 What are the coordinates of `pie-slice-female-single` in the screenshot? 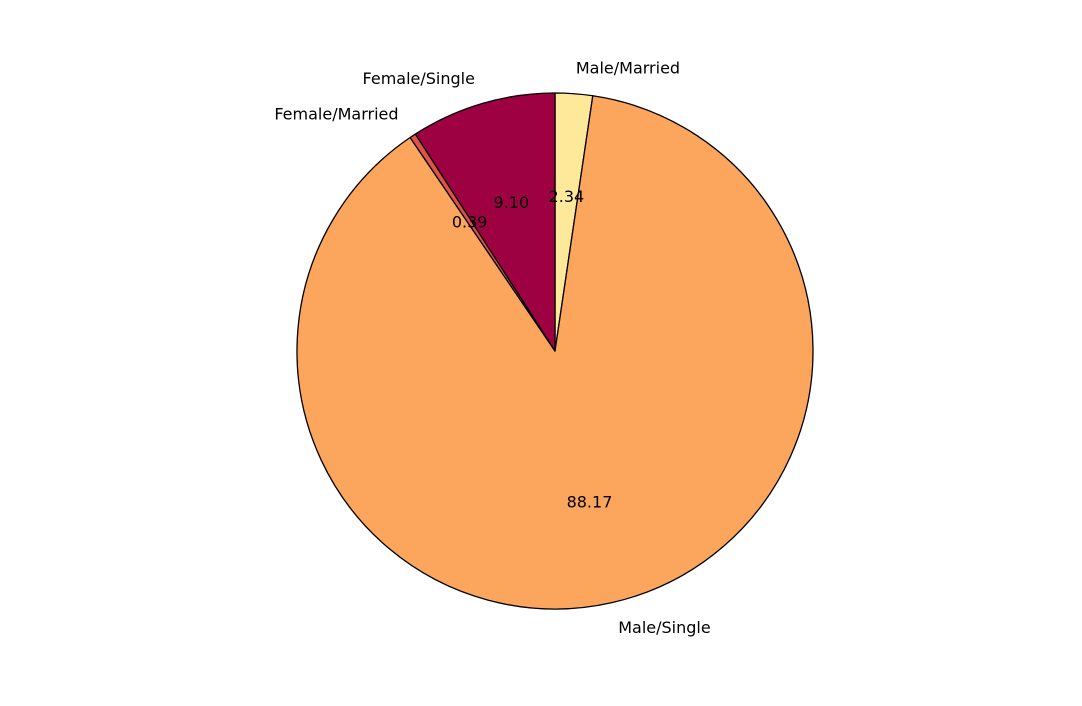 It's located at (485, 222).